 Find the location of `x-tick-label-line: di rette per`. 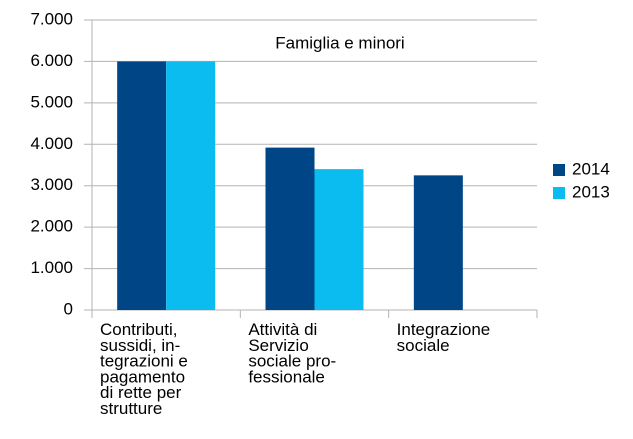

x-tick-label-line: di rette per is located at coordinates (141, 393).